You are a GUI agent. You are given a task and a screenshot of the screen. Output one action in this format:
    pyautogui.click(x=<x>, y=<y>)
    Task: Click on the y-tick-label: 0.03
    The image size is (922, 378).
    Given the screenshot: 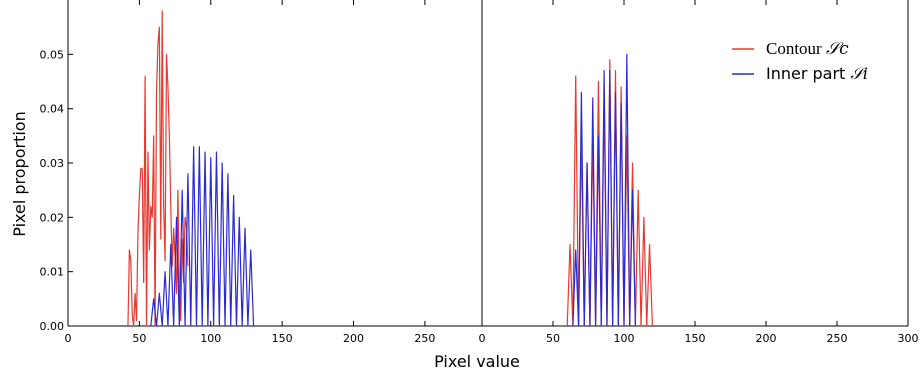 What is the action you would take?
    pyautogui.click(x=52, y=163)
    